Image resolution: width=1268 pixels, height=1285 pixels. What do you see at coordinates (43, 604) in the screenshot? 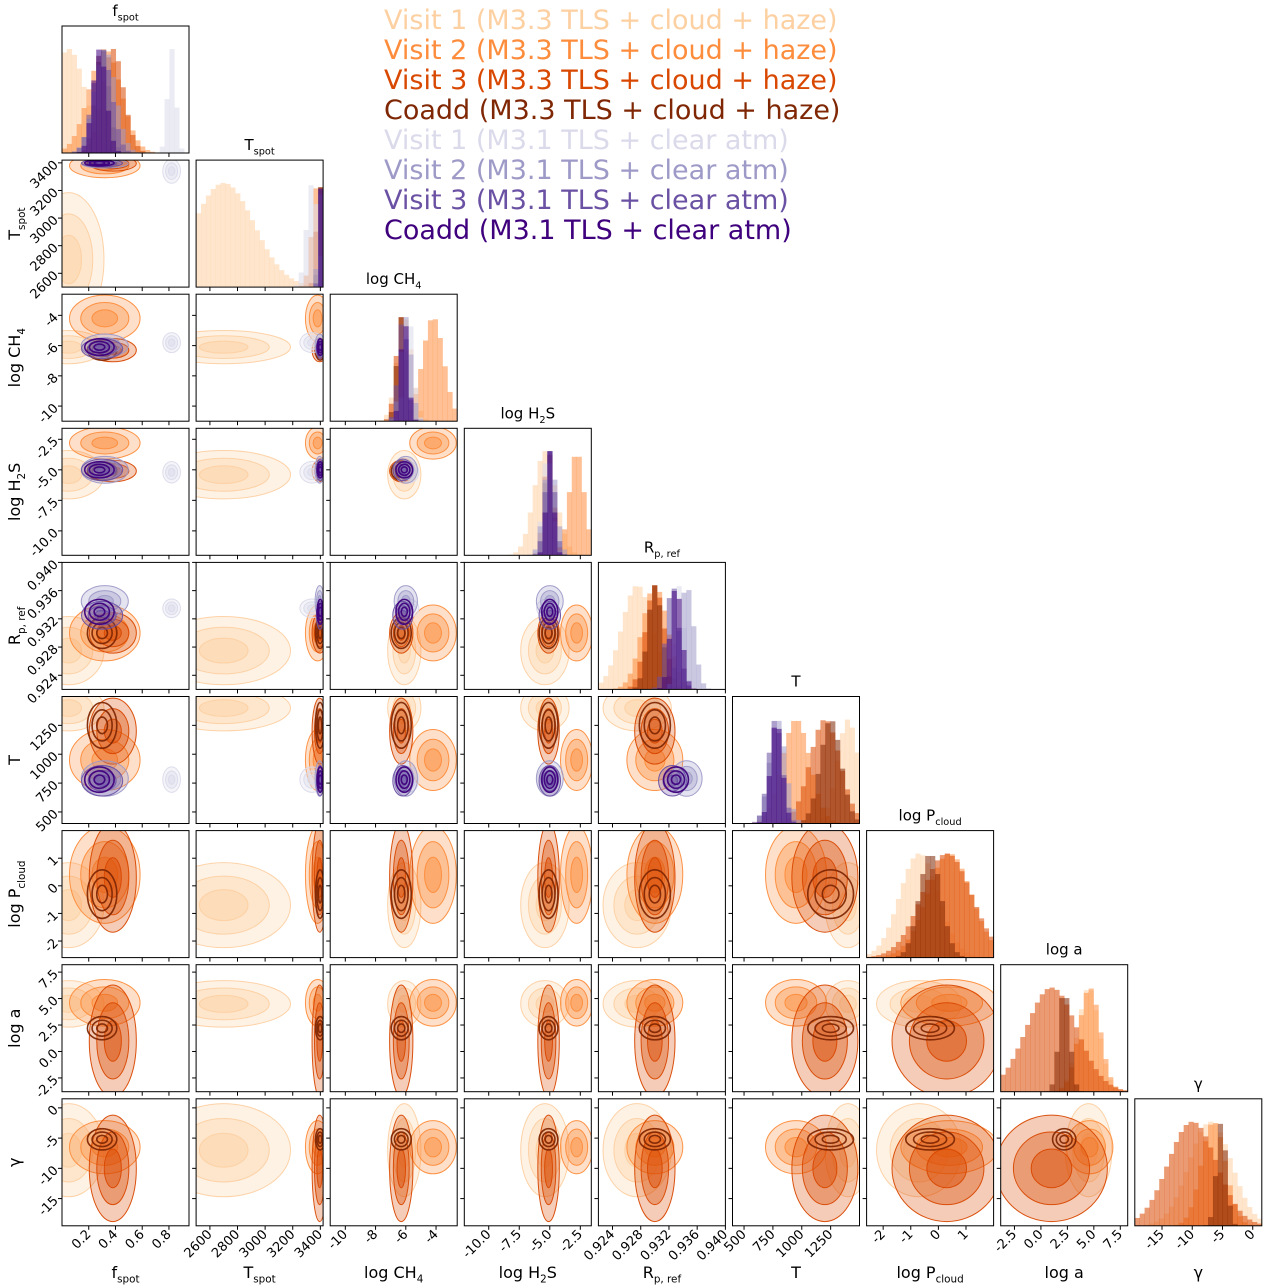
I see `y-tick-label: 0.936` at bounding box center [43, 604].